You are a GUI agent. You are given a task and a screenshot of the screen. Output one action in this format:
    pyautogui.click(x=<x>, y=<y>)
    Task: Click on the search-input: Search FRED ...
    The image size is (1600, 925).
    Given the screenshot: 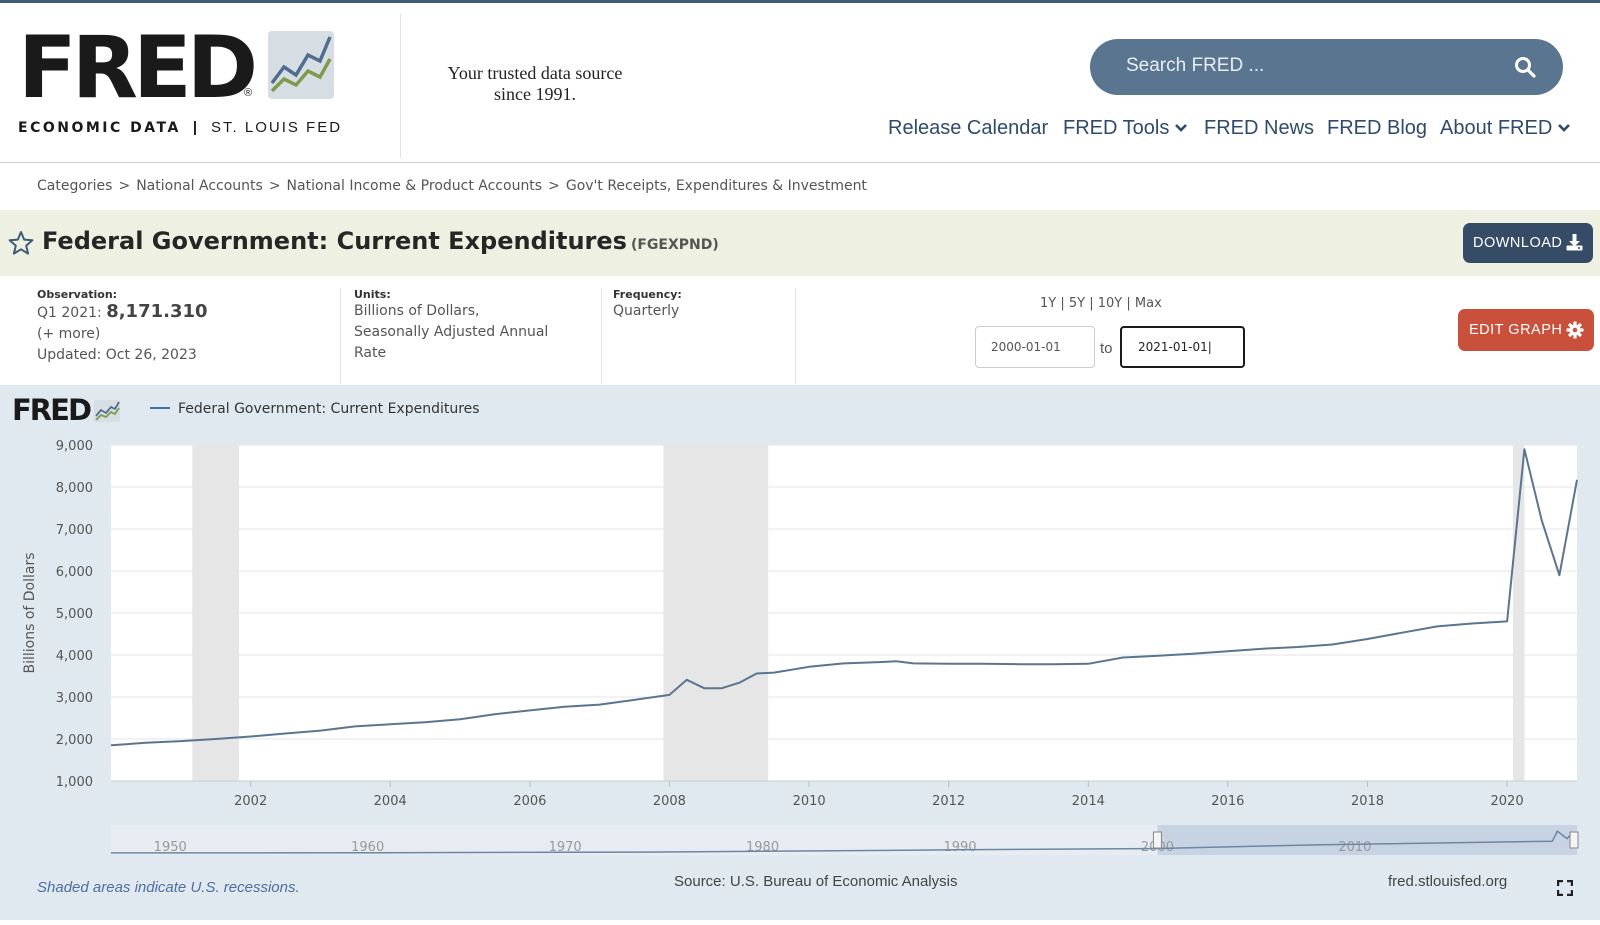 What is the action you would take?
    pyautogui.click(x=1195, y=65)
    